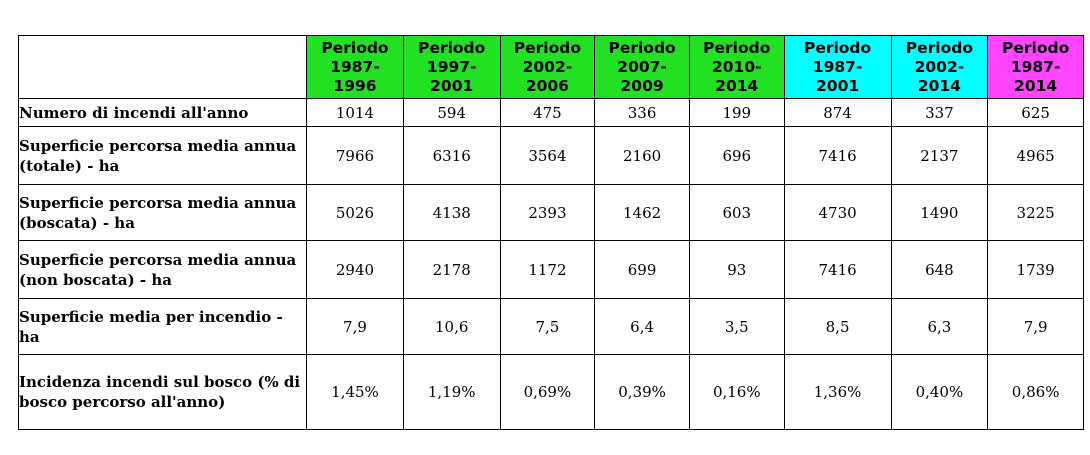 This screenshot has height=455, width=1090. I want to click on value-cell: 10,6, so click(451, 326).